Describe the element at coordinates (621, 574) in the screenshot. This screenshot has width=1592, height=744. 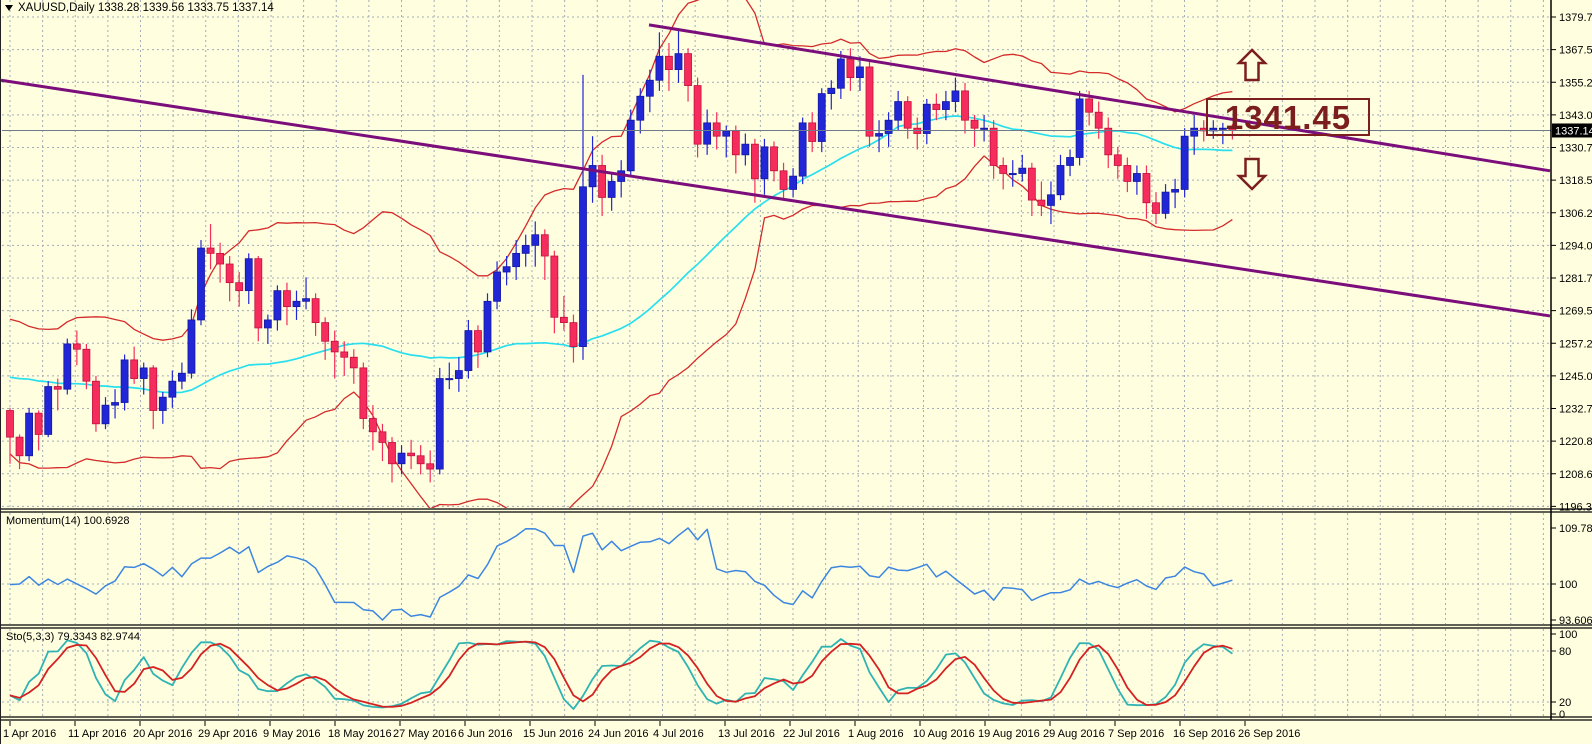
I see `momentum-line` at that location.